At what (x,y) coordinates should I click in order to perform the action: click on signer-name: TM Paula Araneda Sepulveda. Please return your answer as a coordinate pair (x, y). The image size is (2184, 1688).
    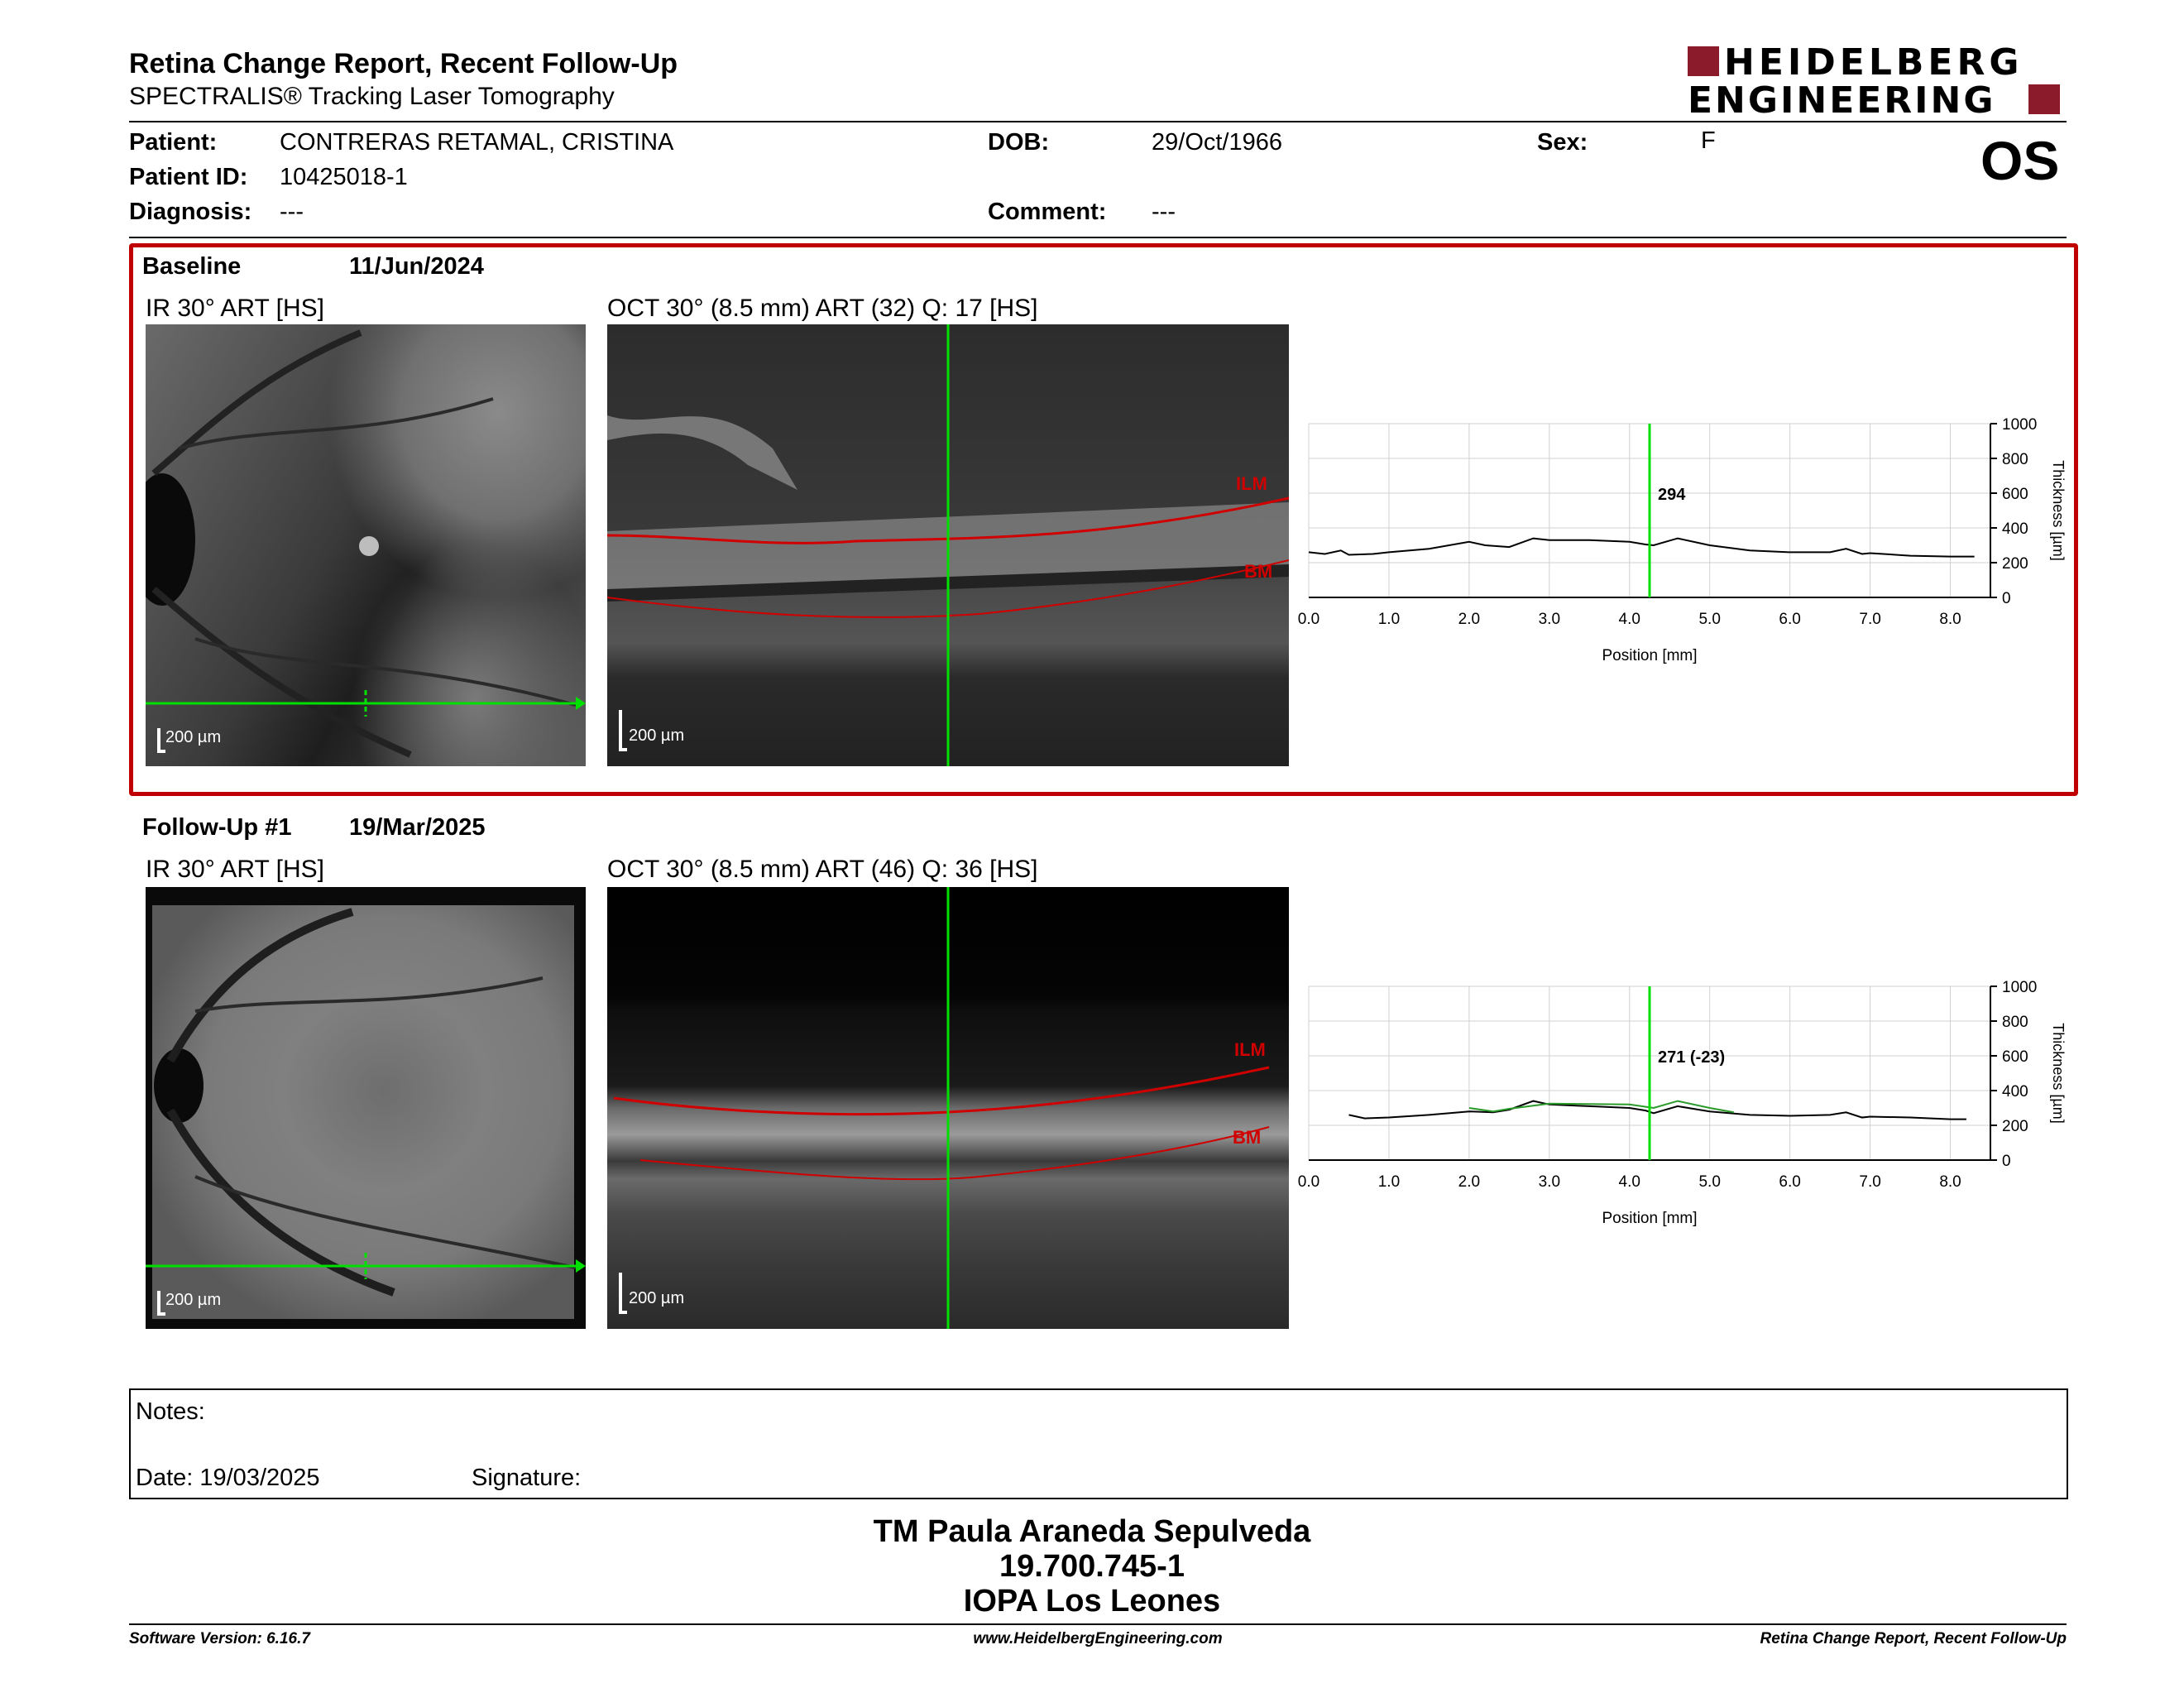
    Looking at the image, I should click on (1092, 1531).